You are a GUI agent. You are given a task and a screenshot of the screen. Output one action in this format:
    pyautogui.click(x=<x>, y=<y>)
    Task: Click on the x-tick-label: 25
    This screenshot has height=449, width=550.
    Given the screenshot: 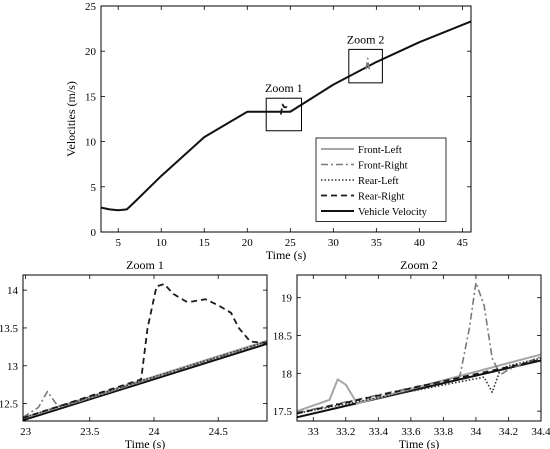 What is the action you would take?
    pyautogui.click(x=291, y=243)
    